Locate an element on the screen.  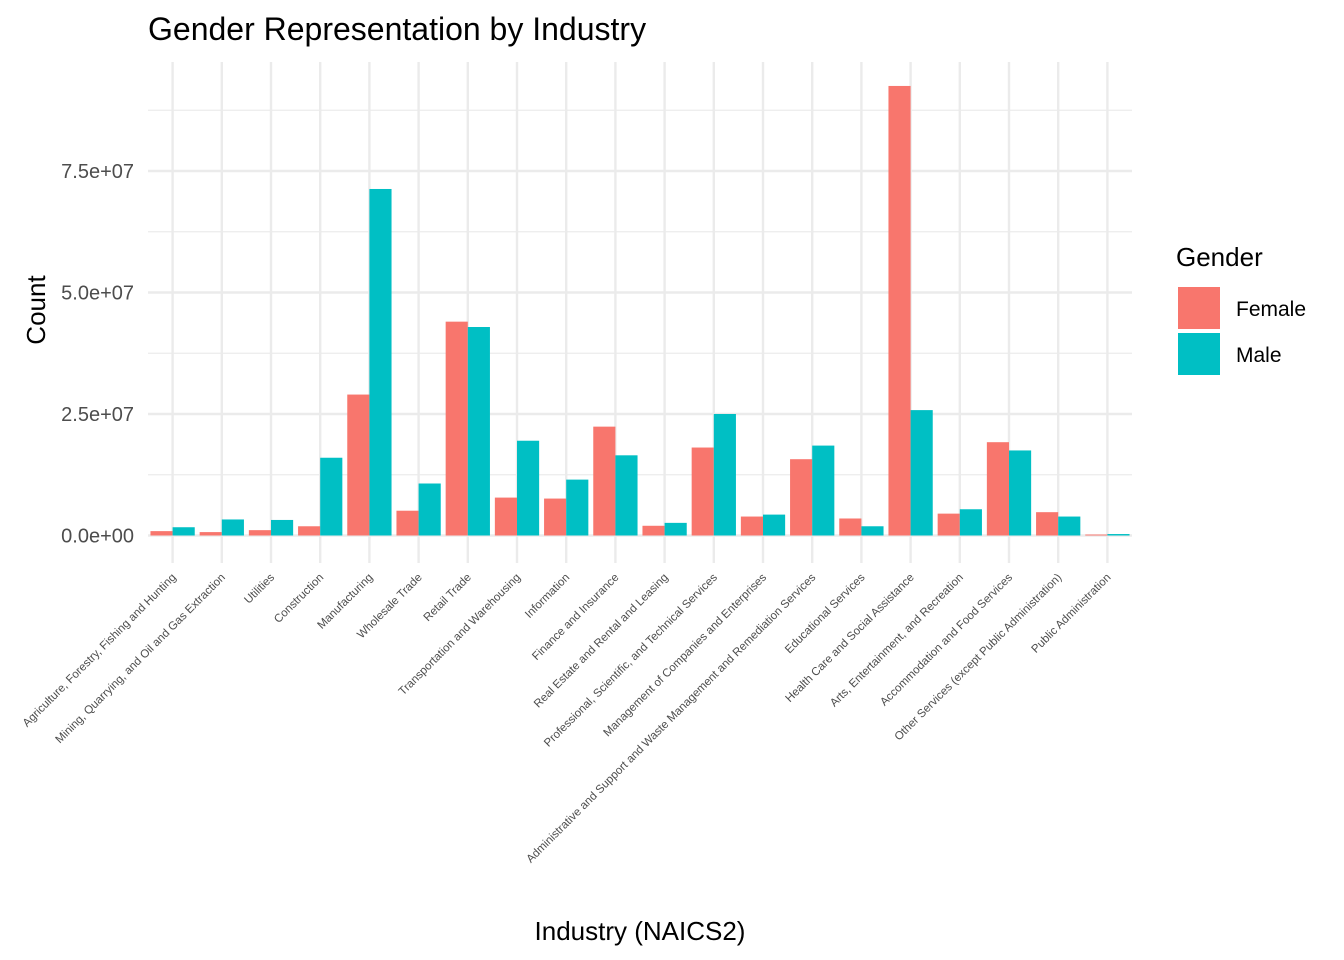
y-axis-title: Count is located at coordinates (36, 310).